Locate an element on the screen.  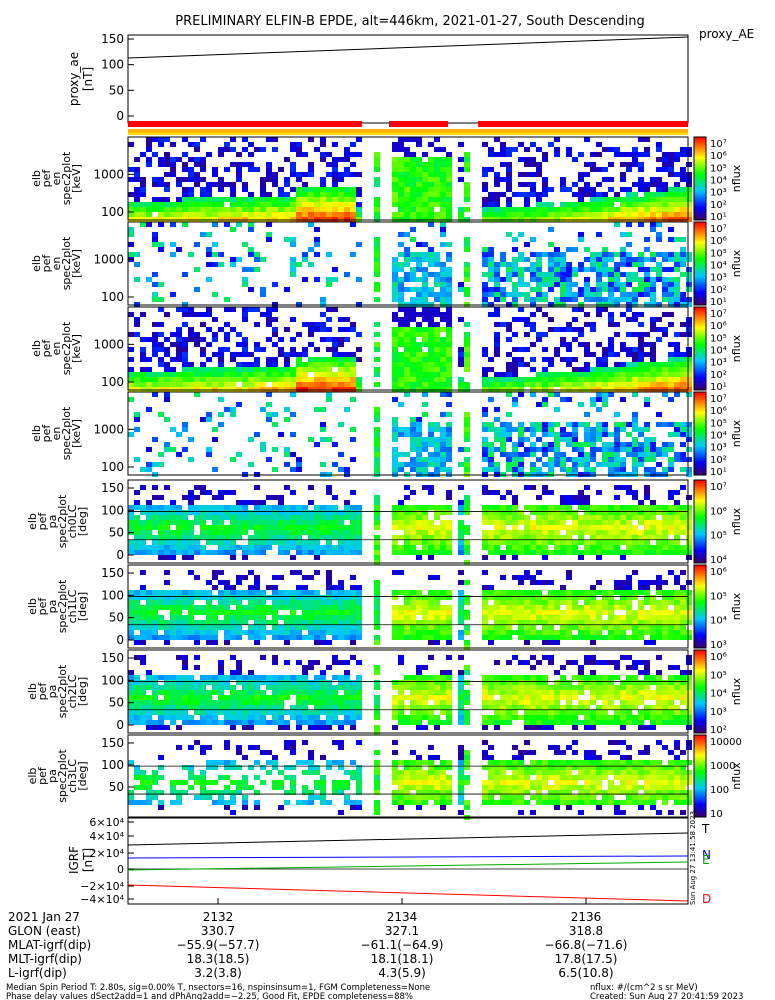
colorbar-label: nflux is located at coordinates (736, 433).